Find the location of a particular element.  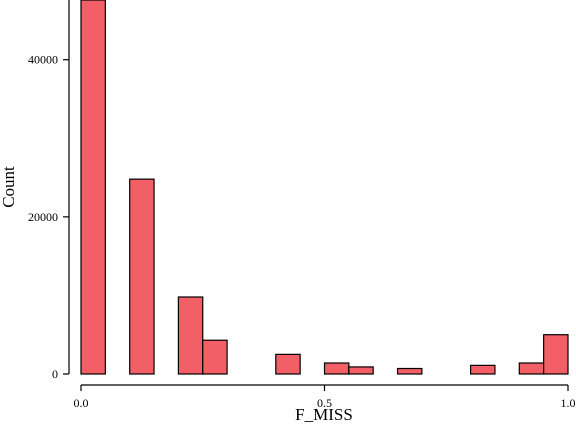

x-tick-label: 1.0 is located at coordinates (568, 403).